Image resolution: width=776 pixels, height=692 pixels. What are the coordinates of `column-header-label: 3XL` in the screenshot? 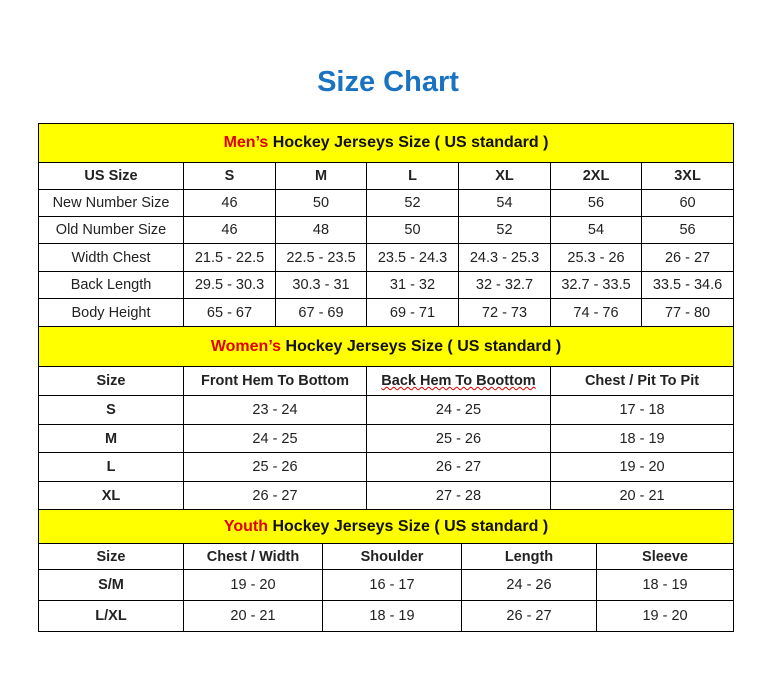 It's located at (687, 176).